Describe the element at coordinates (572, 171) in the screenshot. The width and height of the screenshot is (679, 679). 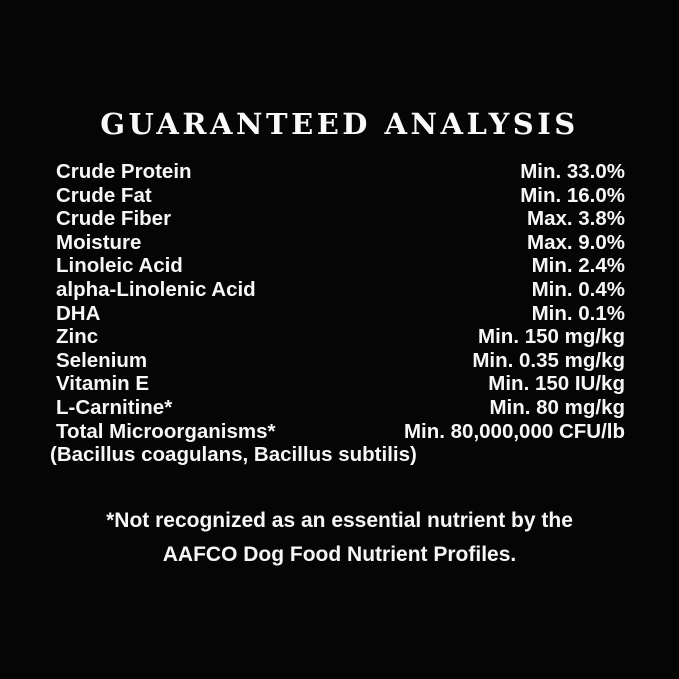
I see `nutrient-value: Min. 33.0%` at that location.